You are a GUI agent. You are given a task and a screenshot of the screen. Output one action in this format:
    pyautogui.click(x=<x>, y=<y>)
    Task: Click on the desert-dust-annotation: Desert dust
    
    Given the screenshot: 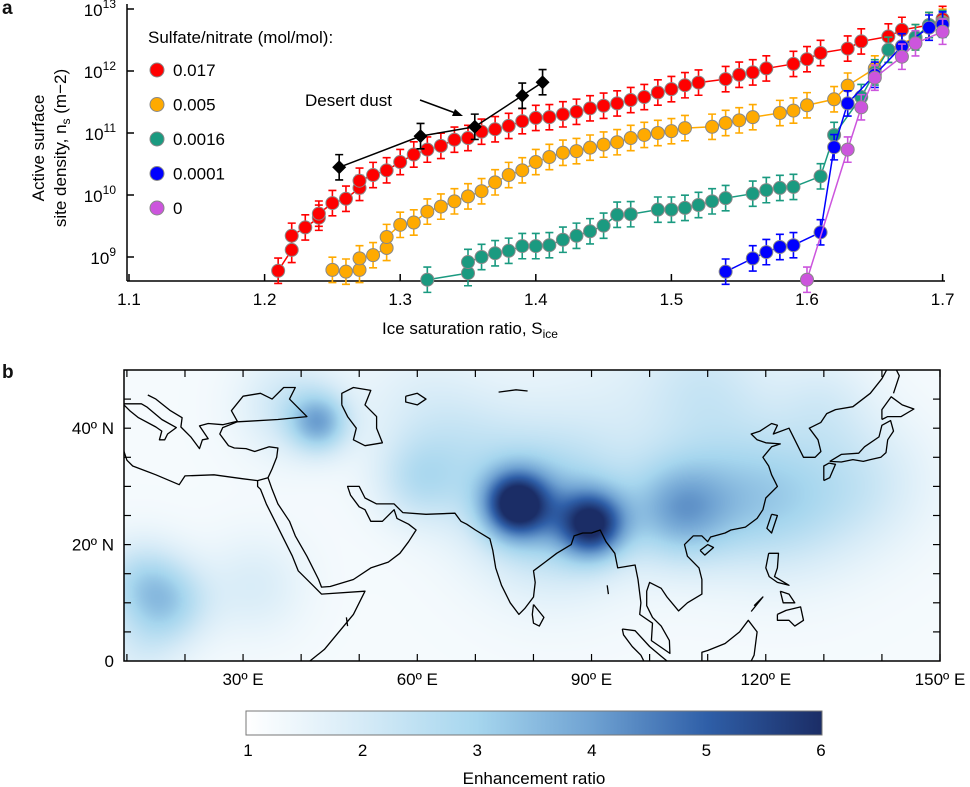 What is the action you would take?
    pyautogui.click(x=348, y=100)
    